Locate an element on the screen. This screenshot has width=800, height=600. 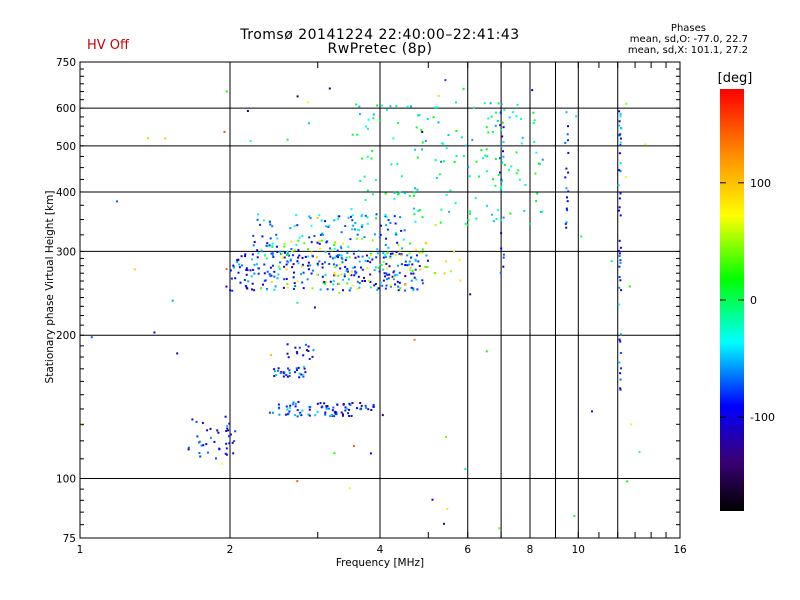
hv-status-label: HV Off is located at coordinates (108, 45).